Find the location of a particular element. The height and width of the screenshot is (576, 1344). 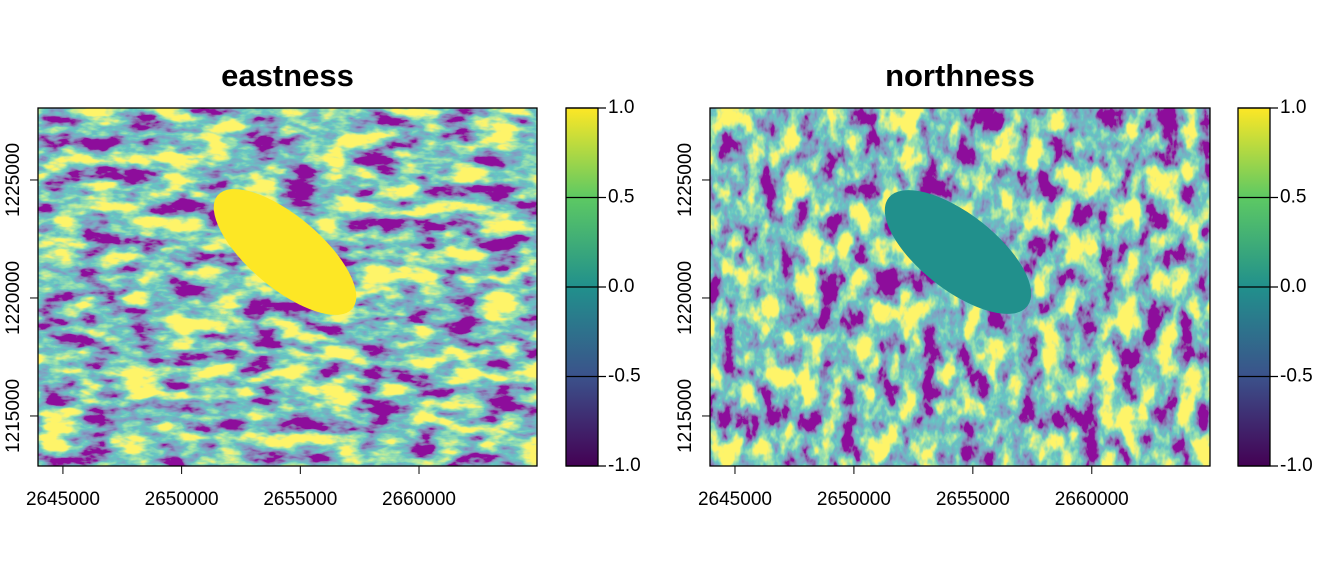

panel-title: eastness is located at coordinates (287, 75).